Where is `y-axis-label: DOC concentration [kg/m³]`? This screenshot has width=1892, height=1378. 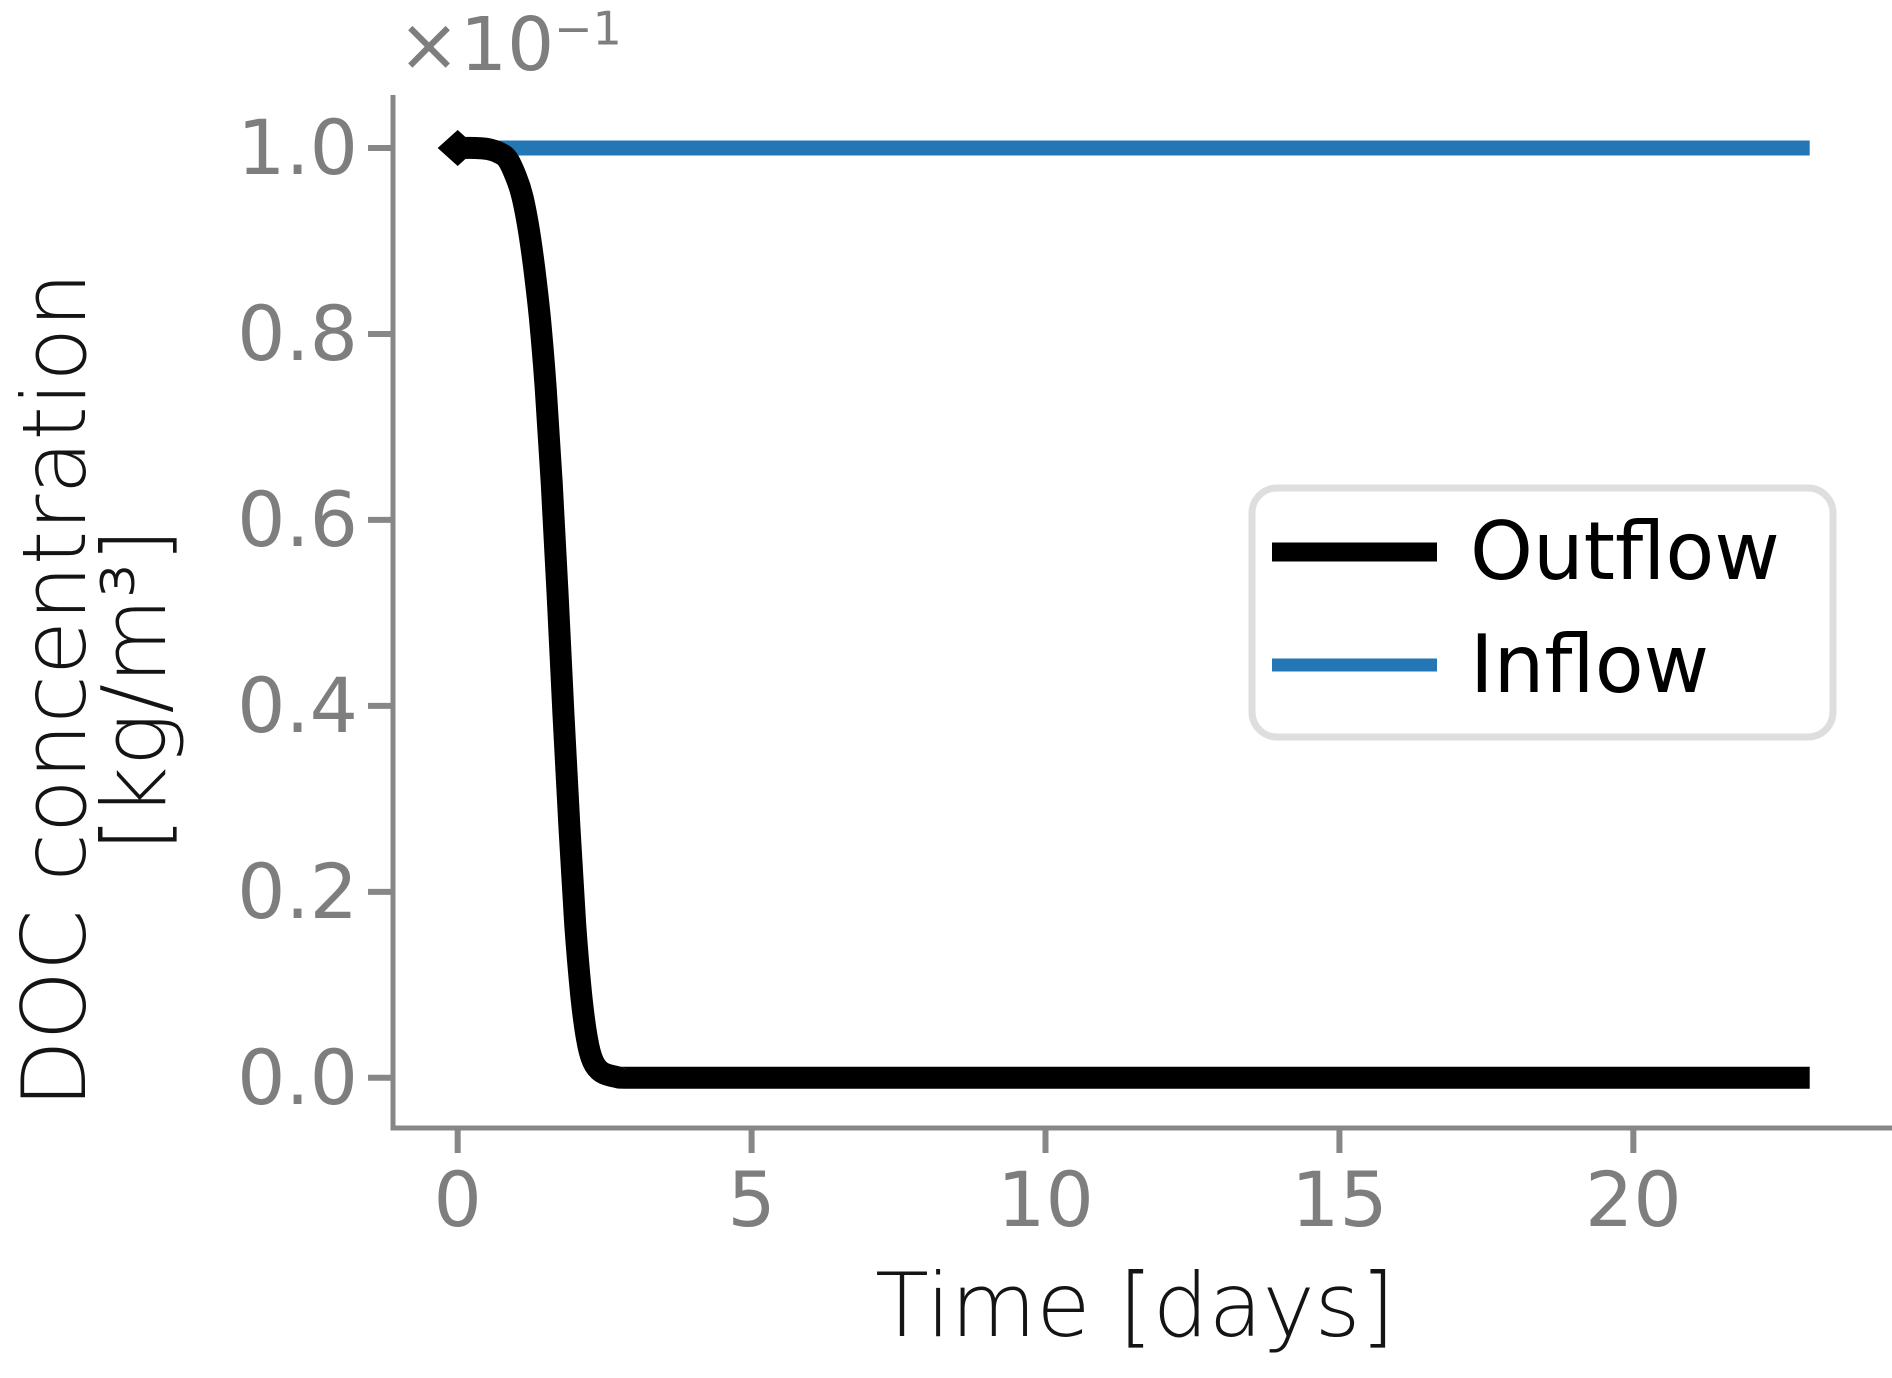
y-axis-label: DOC concentration [kg/m³] is located at coordinates (94, 690).